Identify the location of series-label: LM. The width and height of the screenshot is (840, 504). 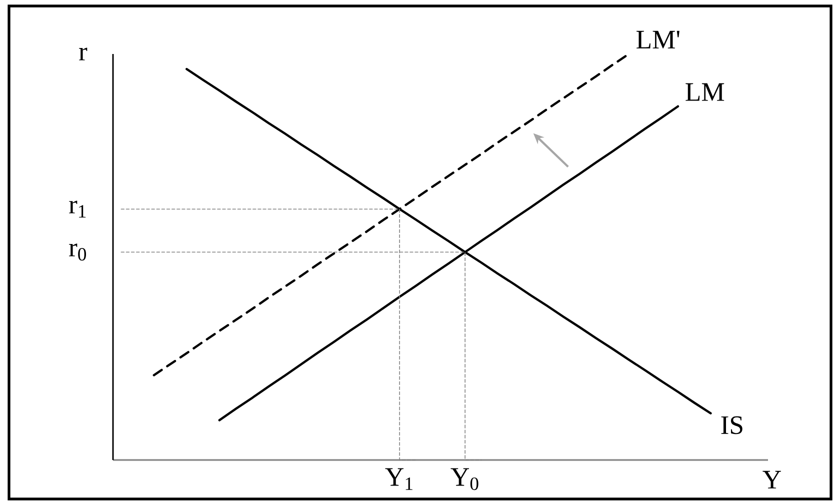
(705, 92).